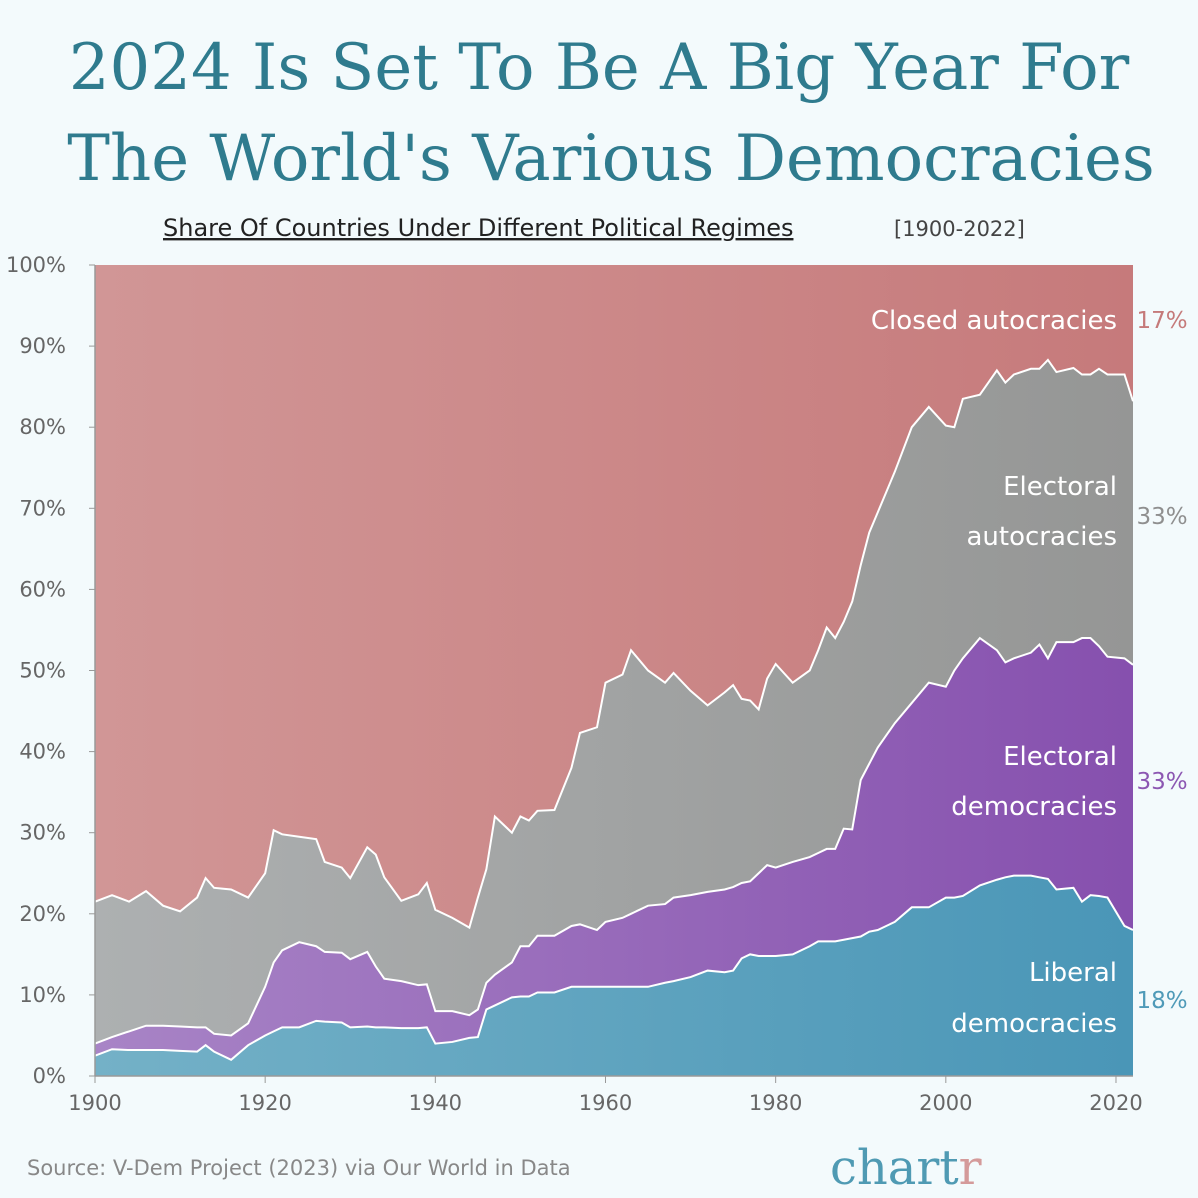 The image size is (1198, 1198). I want to click on y-tick-label: 90%, so click(42, 346).